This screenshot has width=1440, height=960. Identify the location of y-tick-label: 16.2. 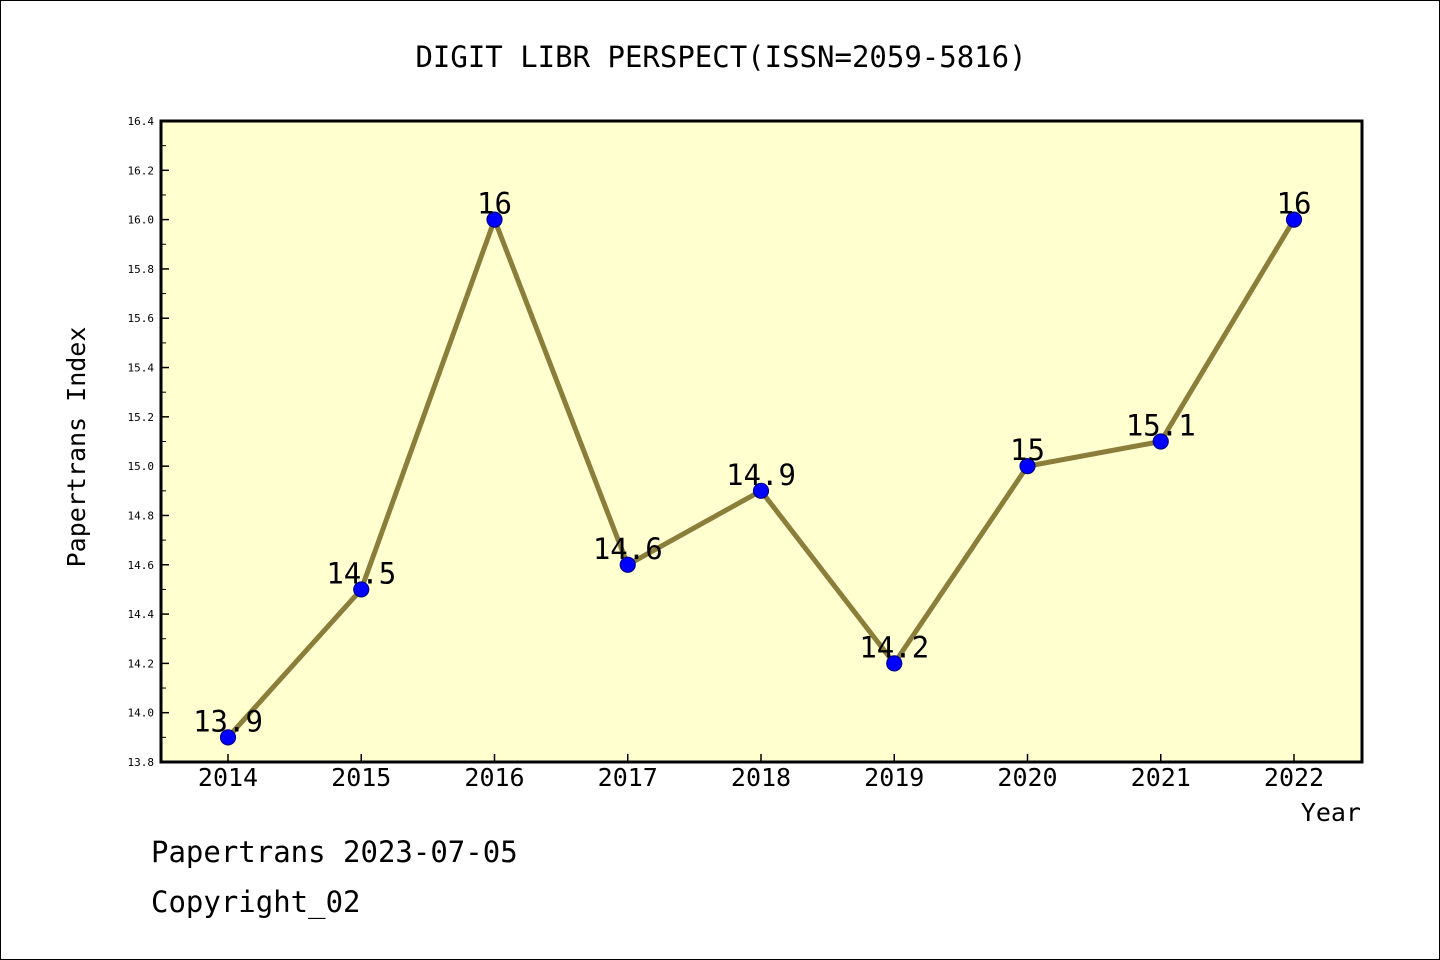
(141, 170).